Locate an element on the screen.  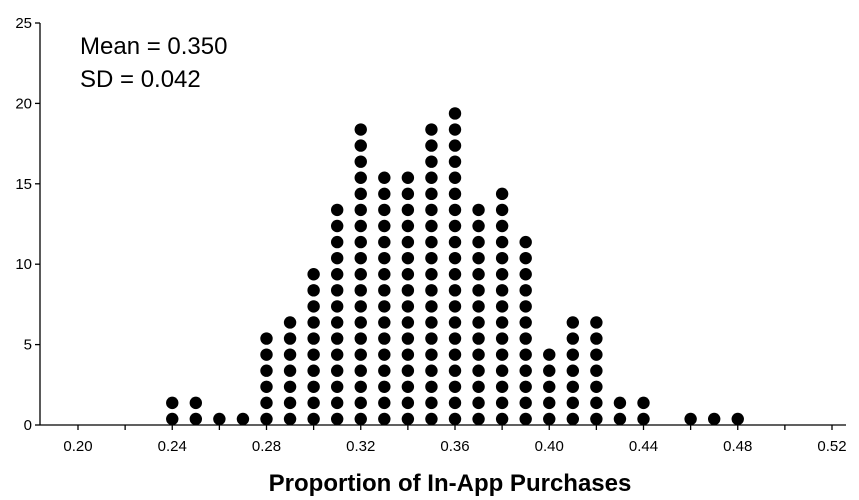
sd-annotation: SD = 0.042 is located at coordinates (140, 79).